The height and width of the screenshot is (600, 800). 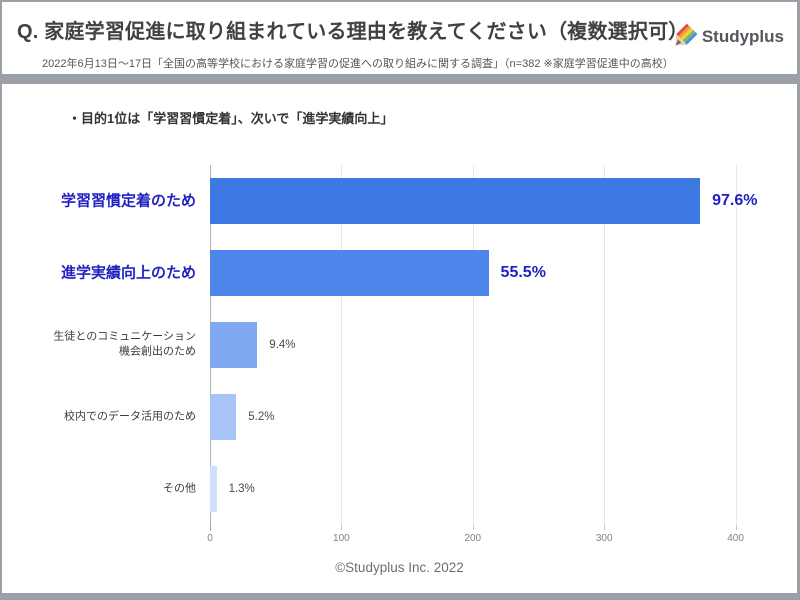 I want to click on row-label: その他, so click(x=179, y=488).